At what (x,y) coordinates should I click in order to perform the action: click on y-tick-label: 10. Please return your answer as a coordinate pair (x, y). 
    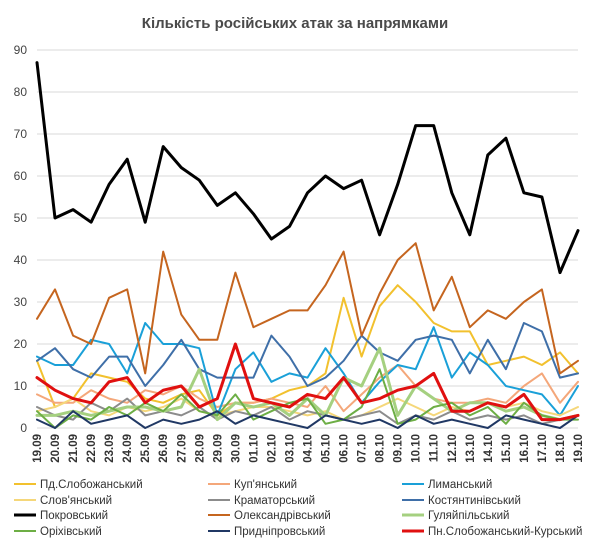
    Looking at the image, I should click on (21, 386).